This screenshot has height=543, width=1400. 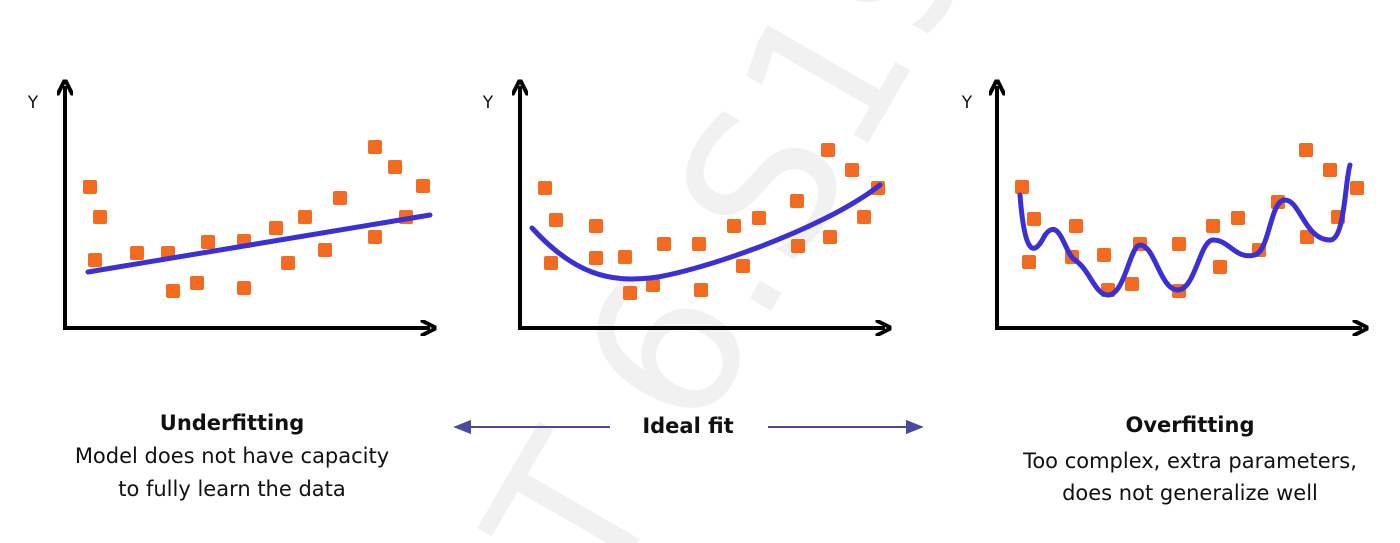 What do you see at coordinates (687, 426) in the screenshot?
I see `panel-title: Ideal fit` at bounding box center [687, 426].